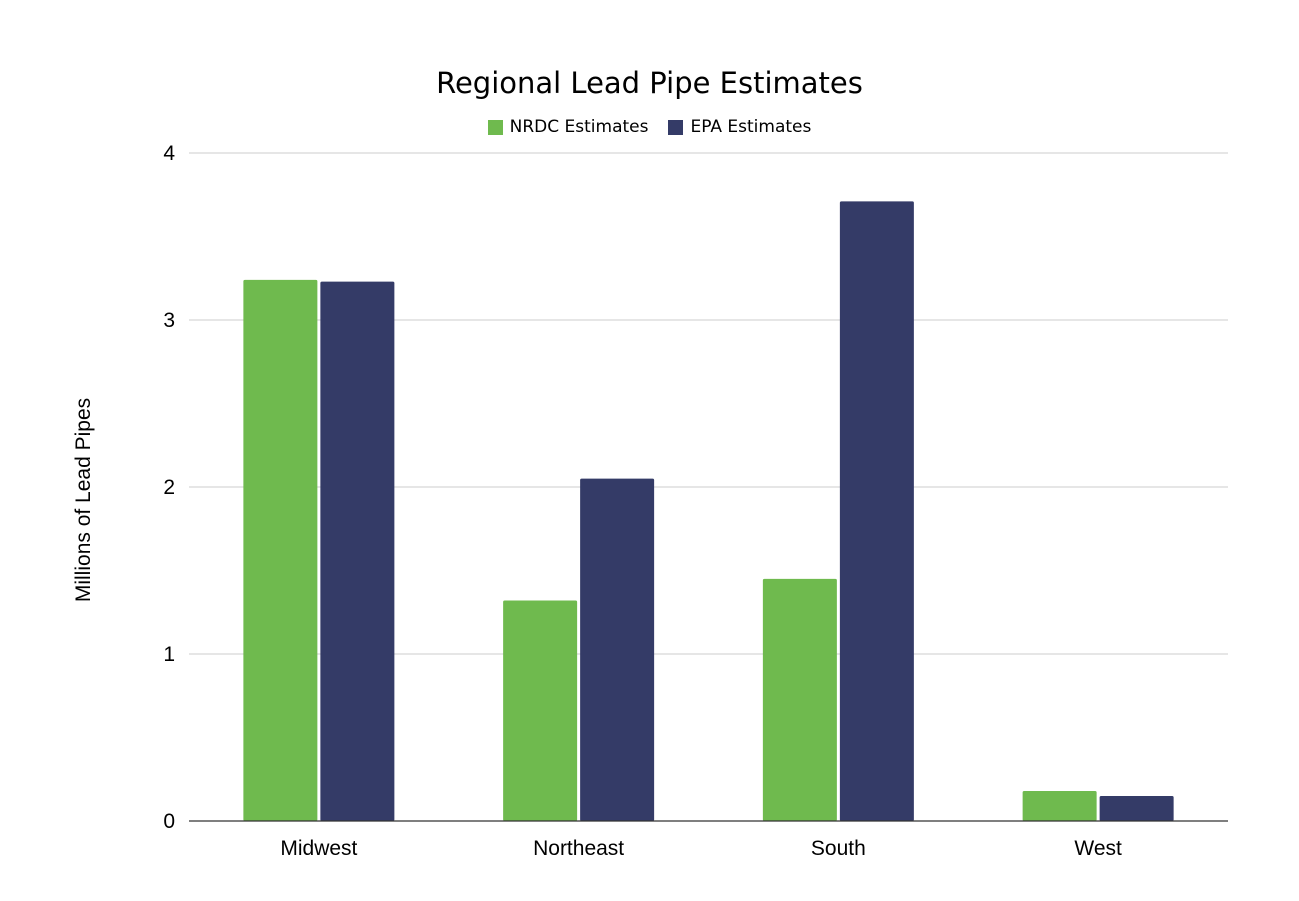 The height and width of the screenshot is (901, 1299). I want to click on legend-label-epa: EPA Estimates, so click(751, 127).